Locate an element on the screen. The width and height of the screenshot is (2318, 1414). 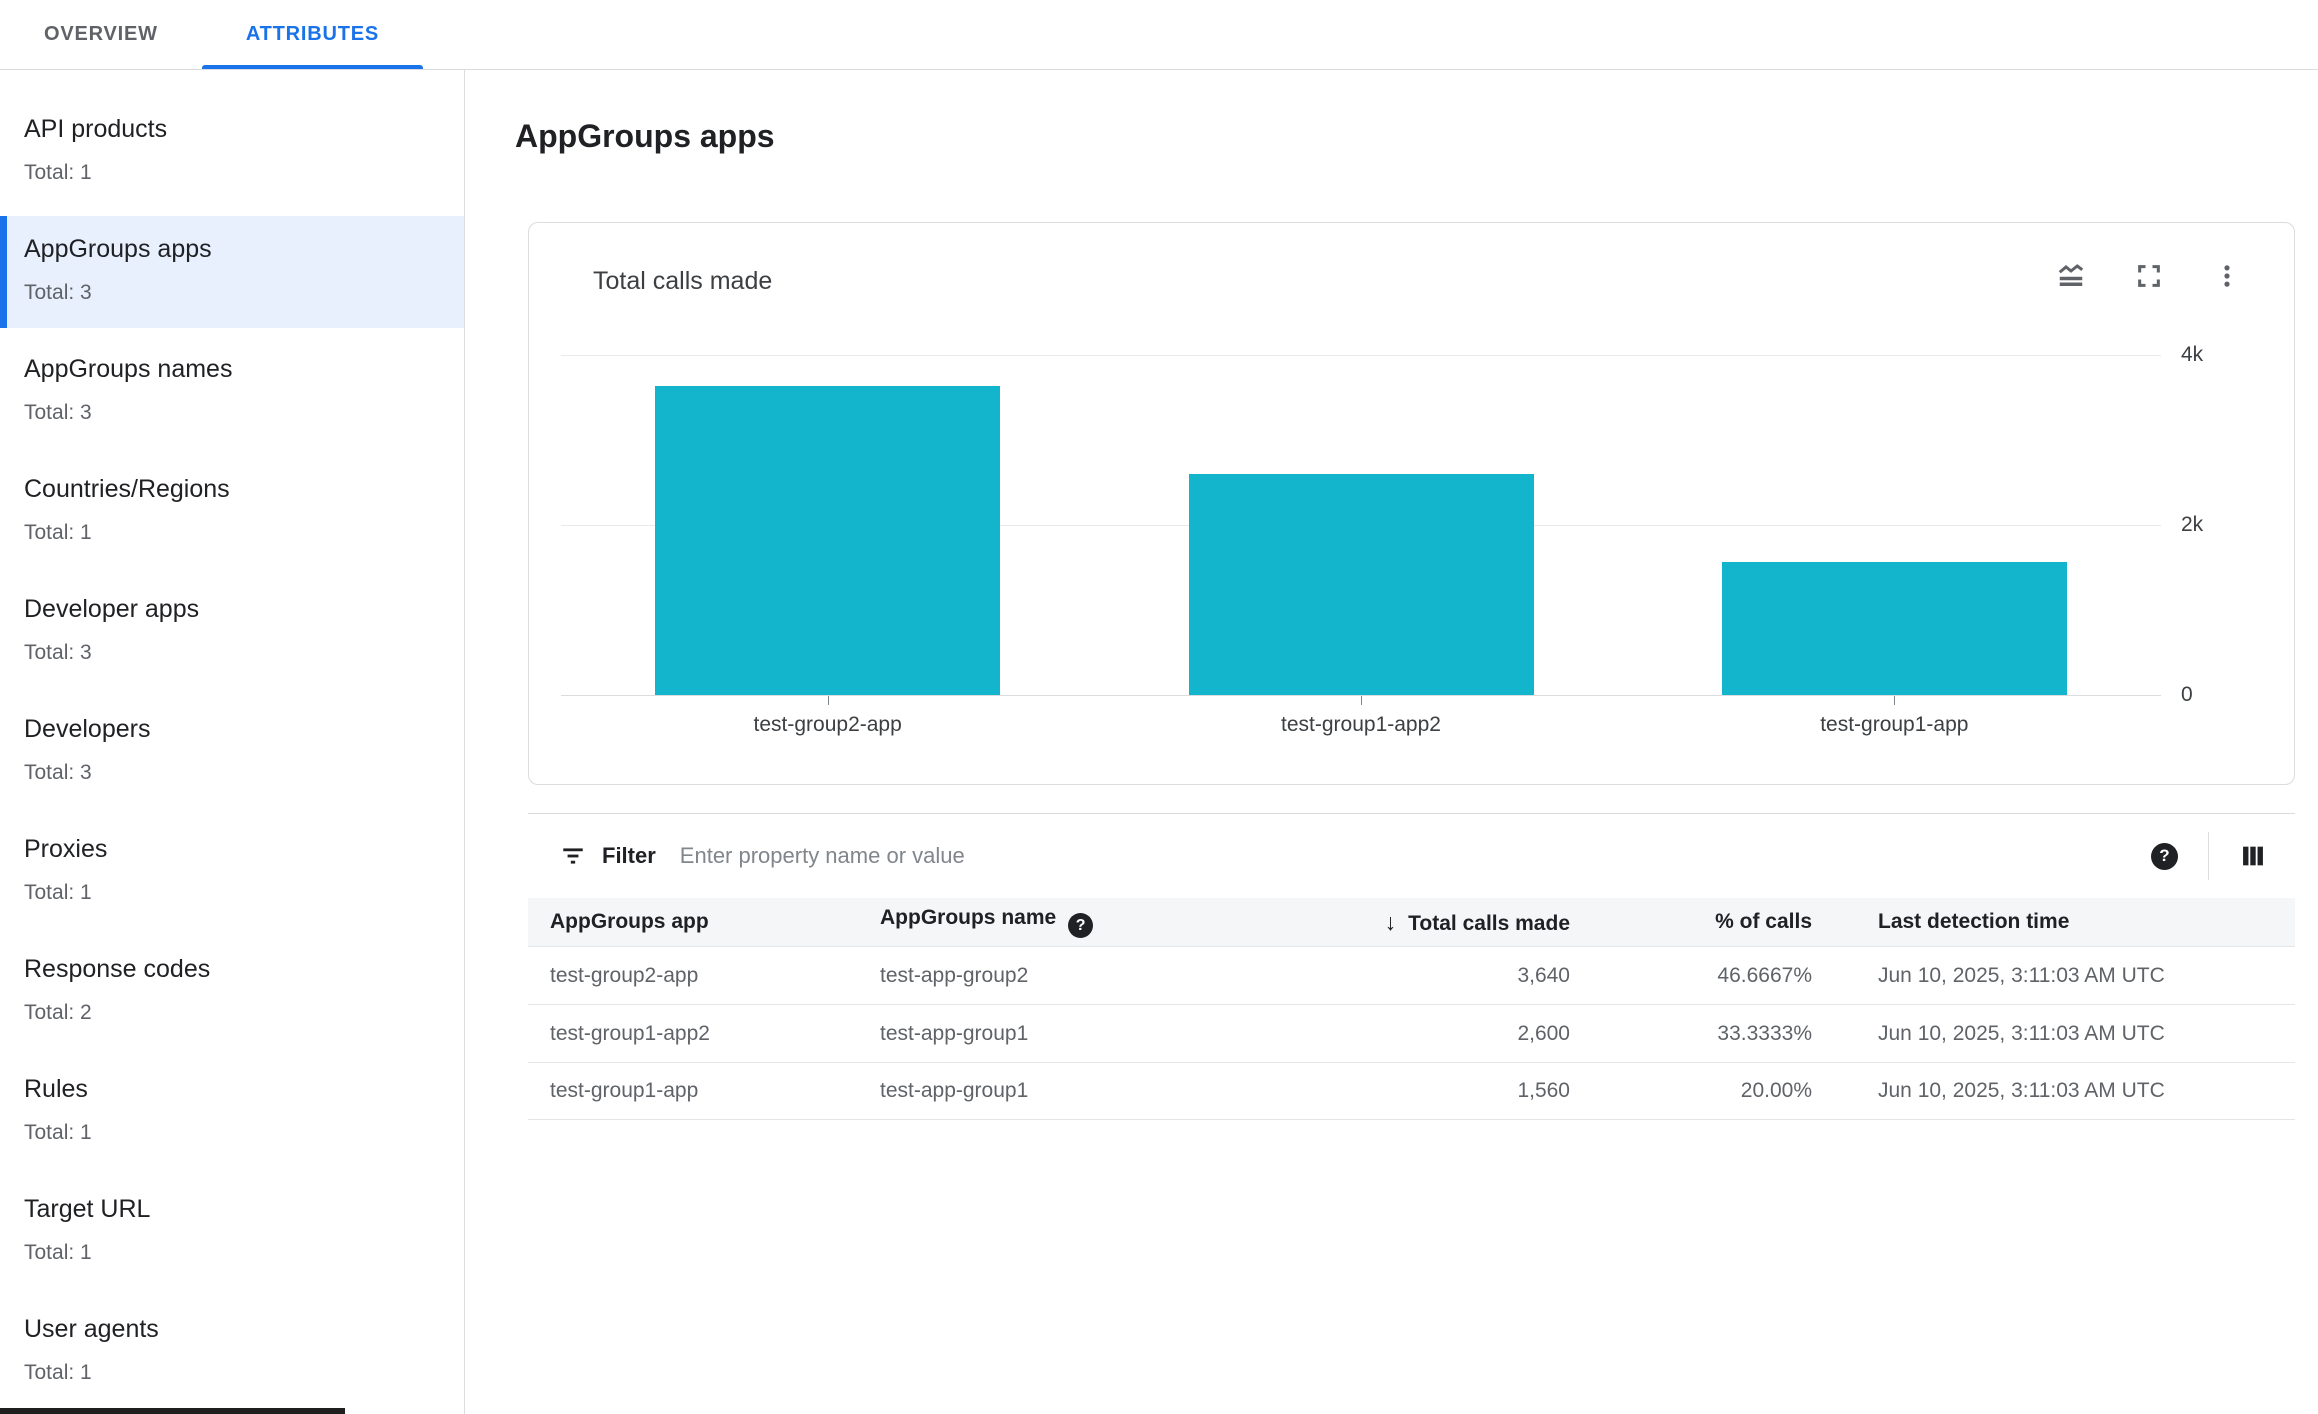
x-axis-label: test-group2-app is located at coordinates (827, 724).